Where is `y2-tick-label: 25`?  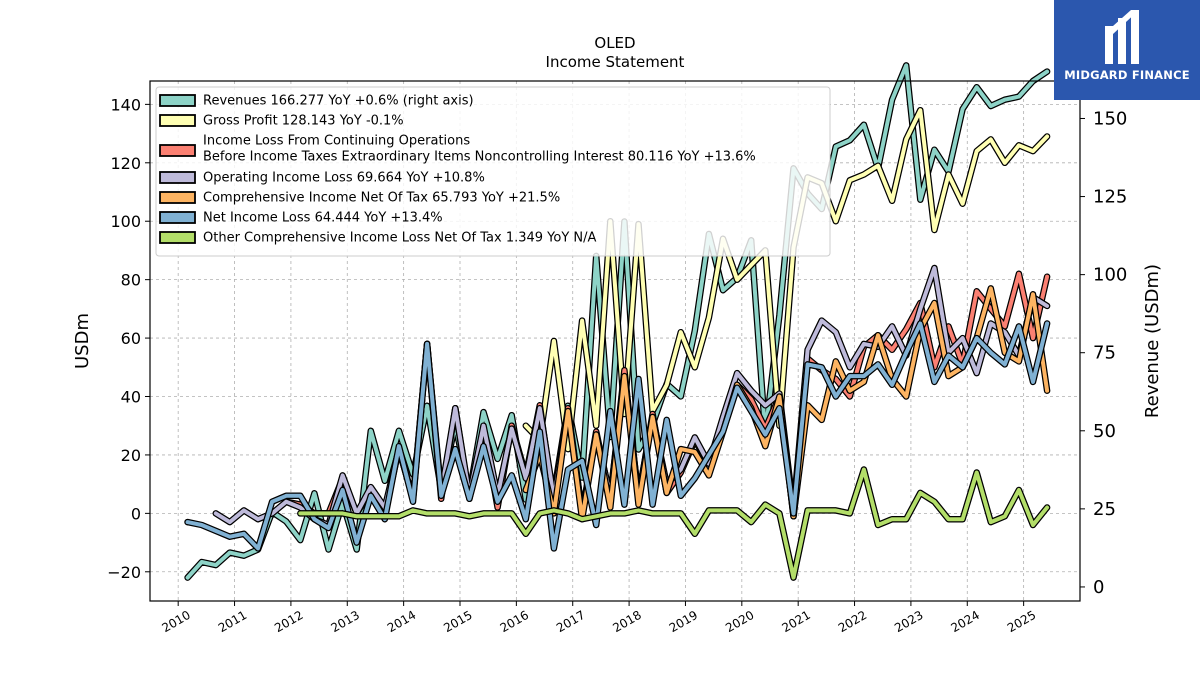
y2-tick-label: 25 is located at coordinates (1104, 509).